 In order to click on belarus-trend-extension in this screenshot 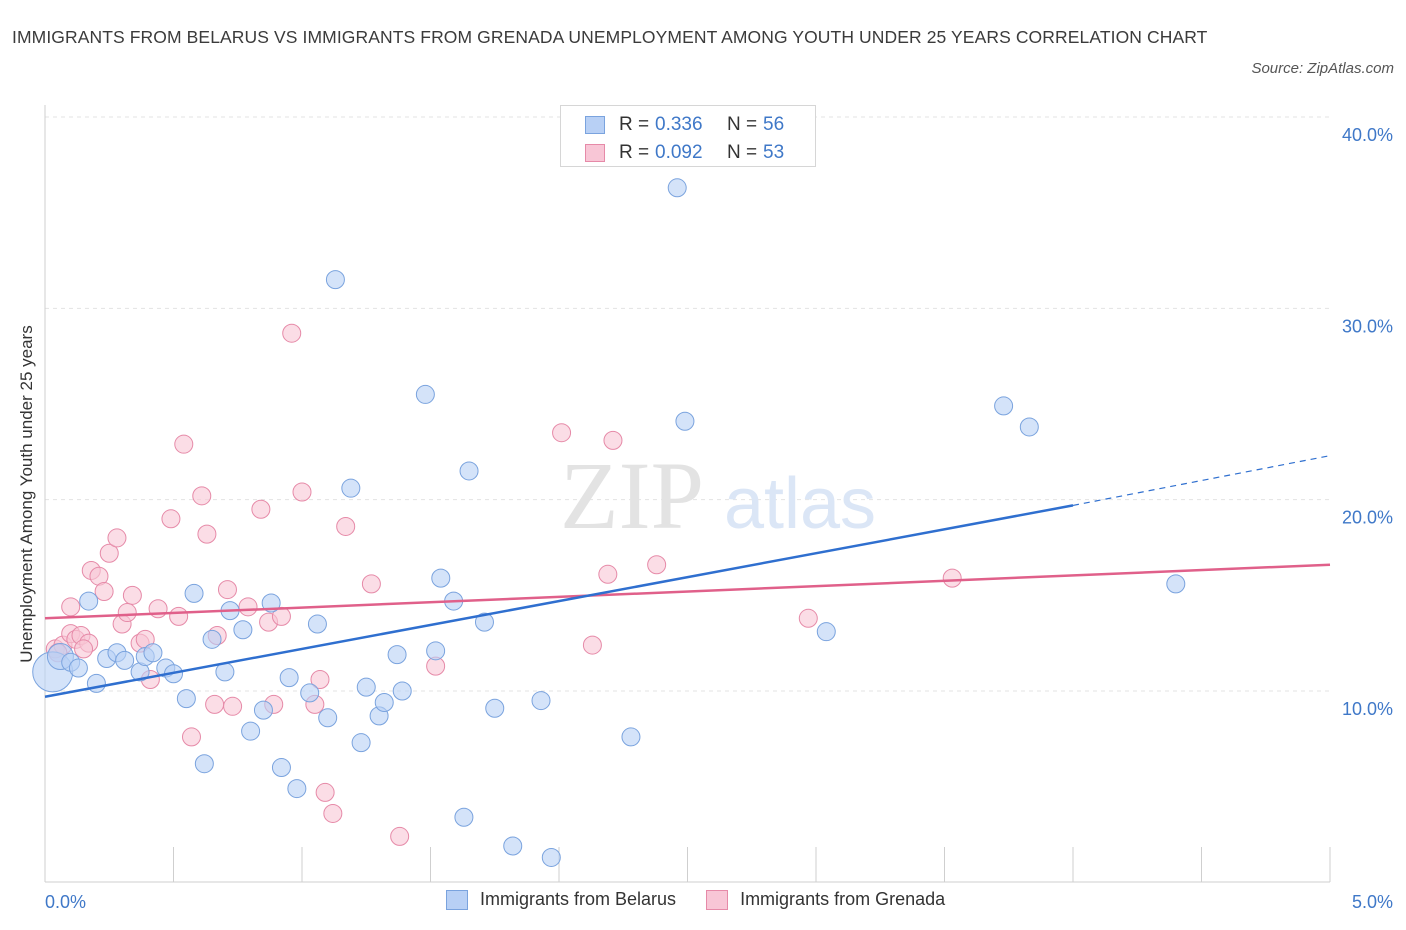, I will do `click(1201, 480)`.